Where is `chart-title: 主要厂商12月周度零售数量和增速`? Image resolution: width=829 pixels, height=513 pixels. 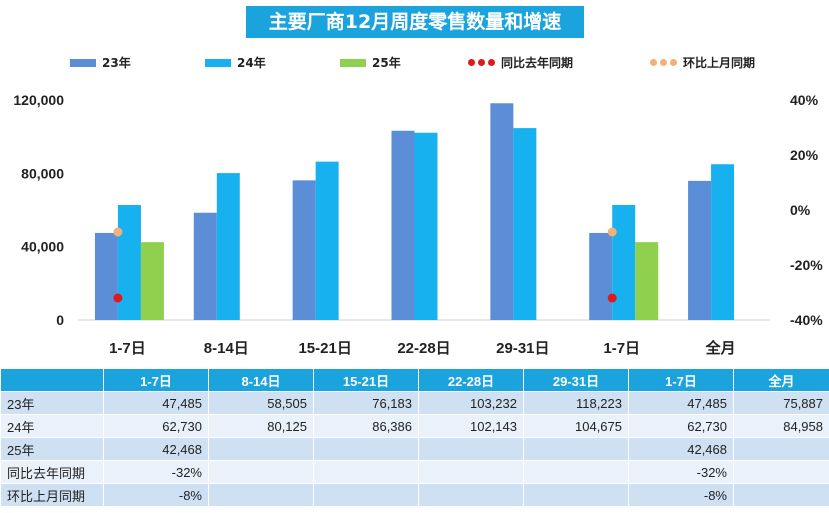 chart-title: 主要厂商12月周度零售数量和增速 is located at coordinates (415, 22).